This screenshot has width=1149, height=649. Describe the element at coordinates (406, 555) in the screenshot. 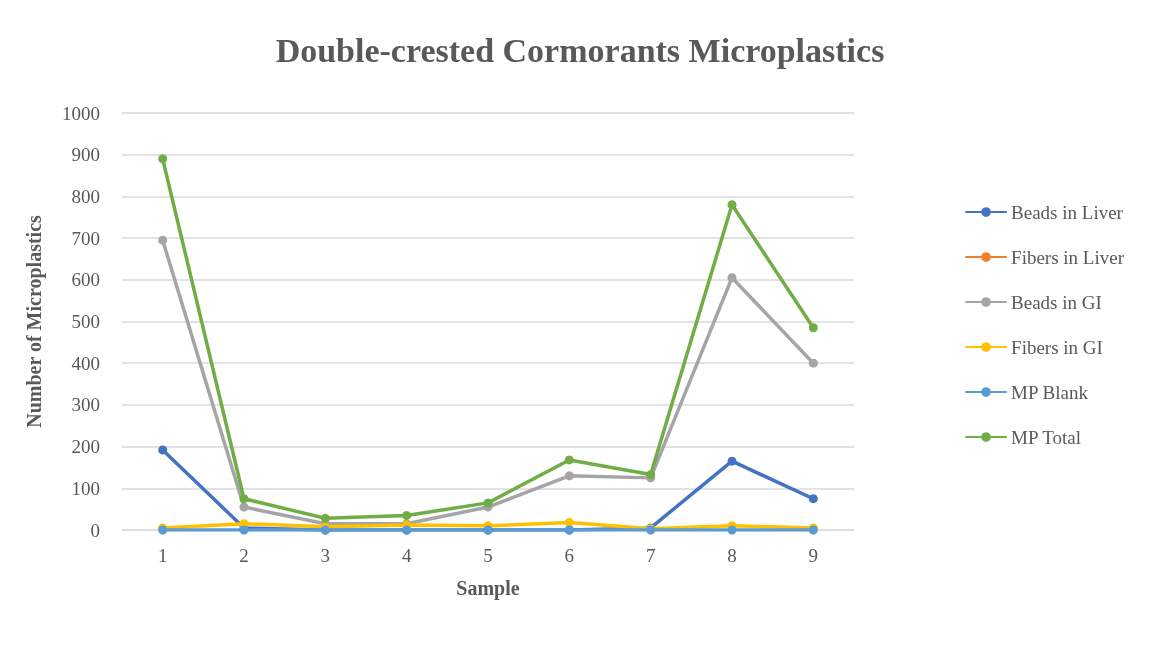

I see `x-tick-label: 4` at that location.